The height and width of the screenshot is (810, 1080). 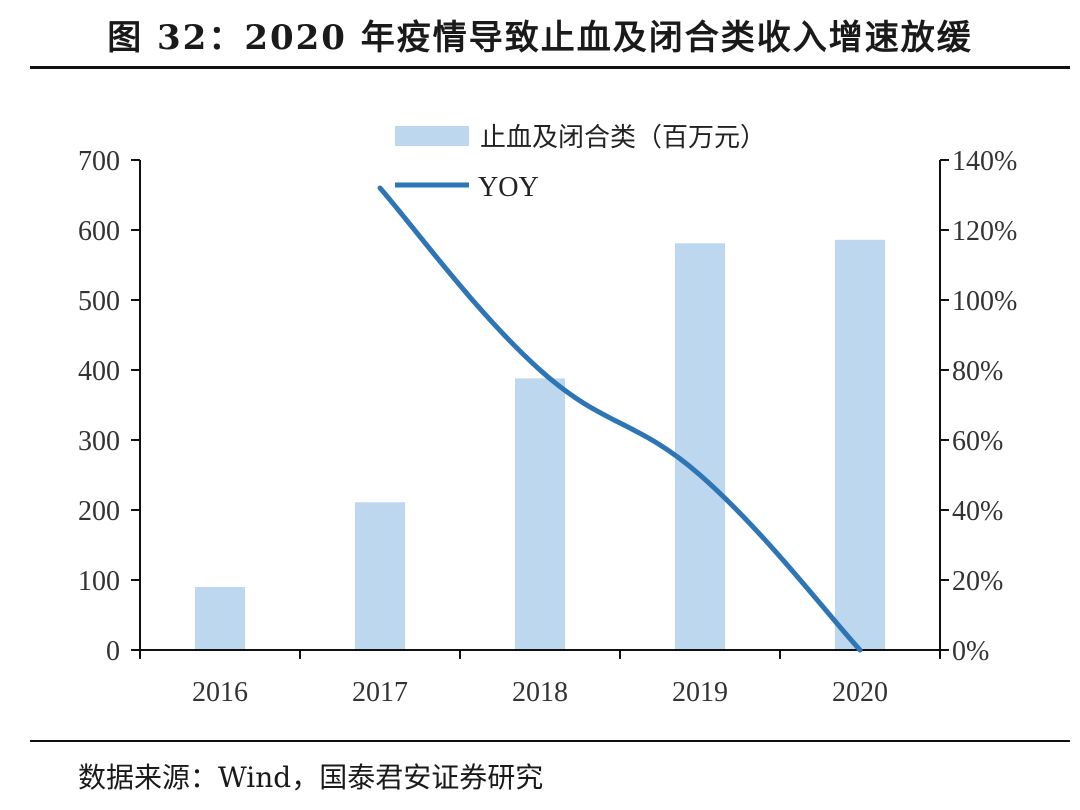 I want to click on x-tick-label: 2016, so click(x=220, y=692).